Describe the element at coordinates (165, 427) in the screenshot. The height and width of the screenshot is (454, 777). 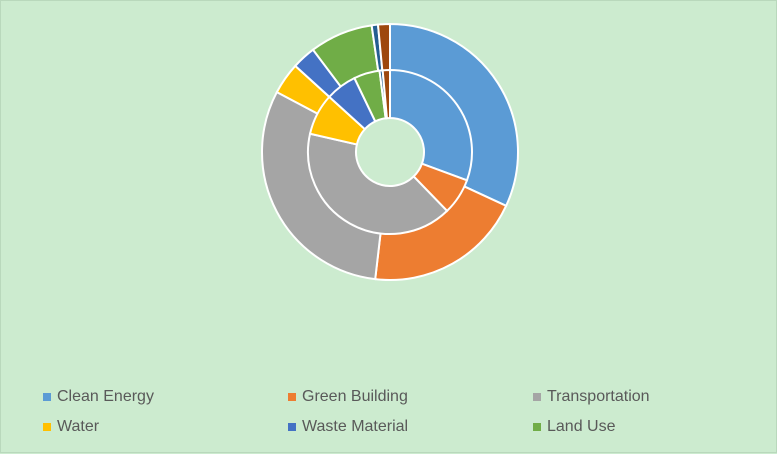
I see `legend-item-water: Water` at that location.